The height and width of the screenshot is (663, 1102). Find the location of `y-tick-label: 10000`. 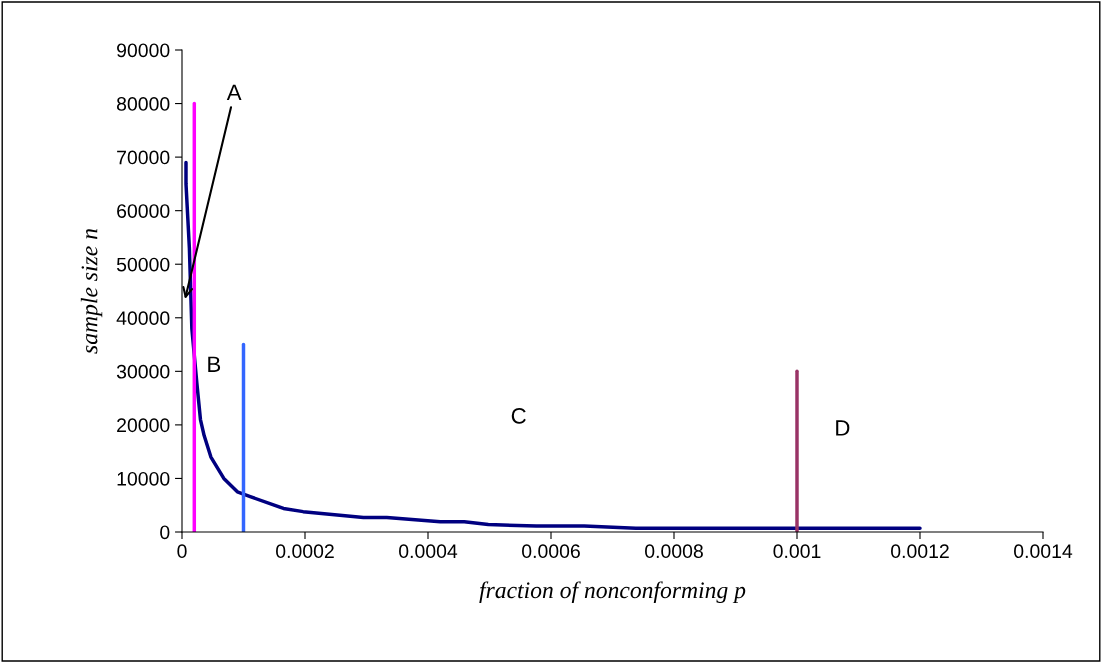

y-tick-label: 10000 is located at coordinates (143, 478).